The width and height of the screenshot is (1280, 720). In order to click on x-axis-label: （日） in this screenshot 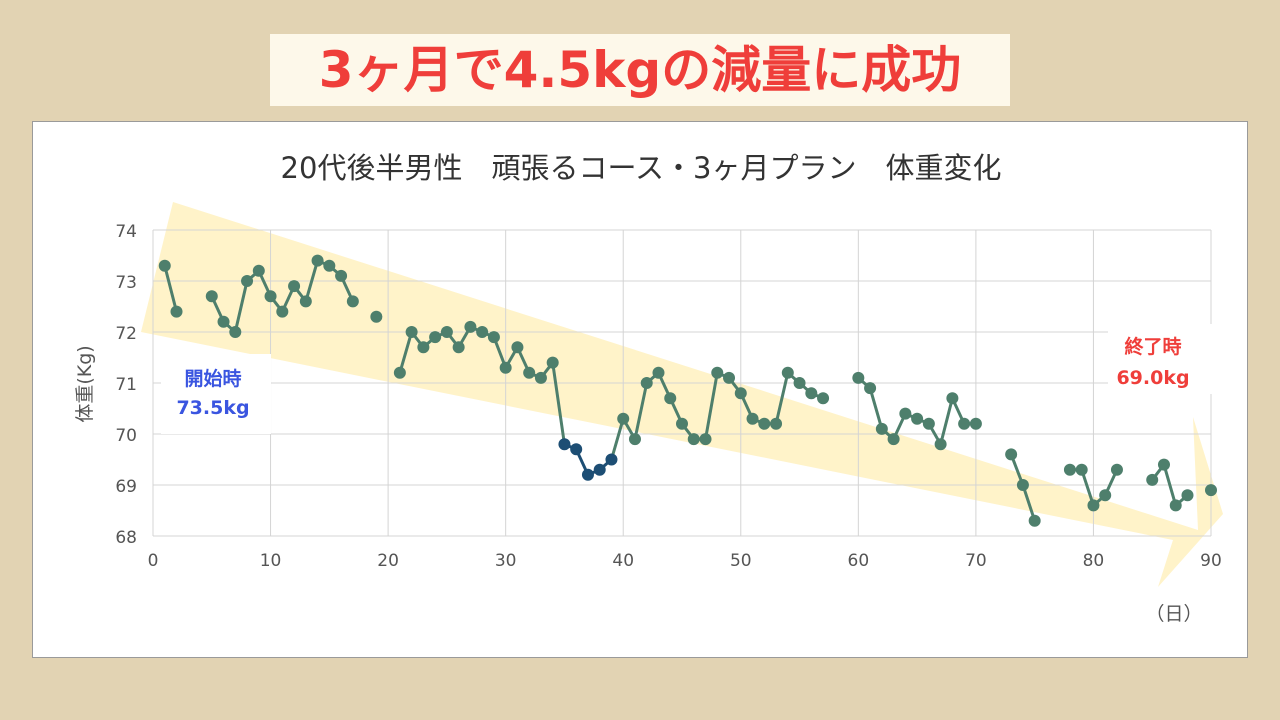, I will do `click(1173, 614)`.